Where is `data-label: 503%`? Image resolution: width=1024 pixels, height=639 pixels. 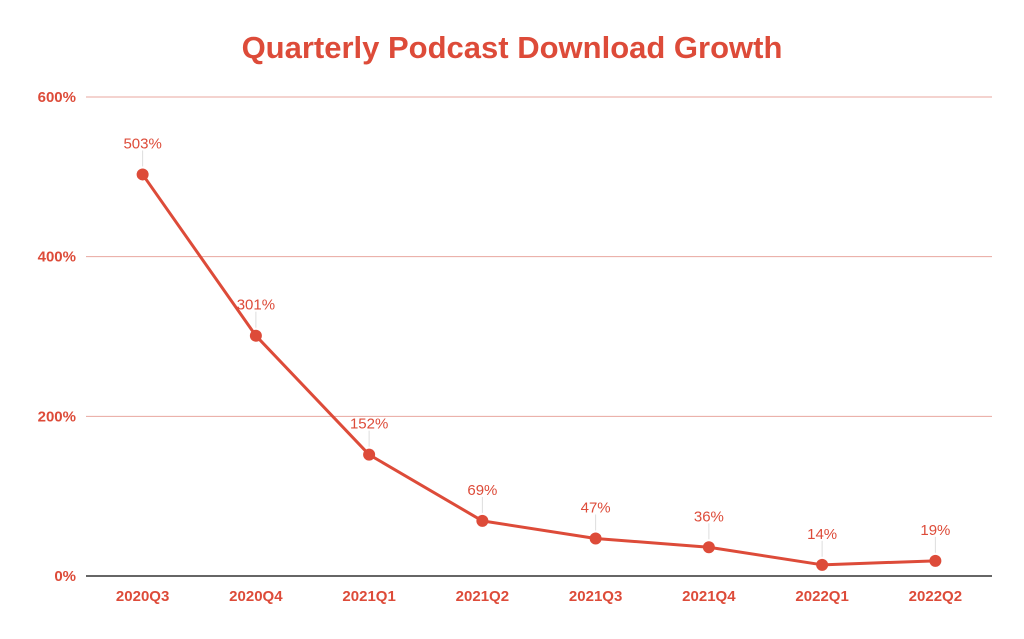
data-label: 503% is located at coordinates (142, 143).